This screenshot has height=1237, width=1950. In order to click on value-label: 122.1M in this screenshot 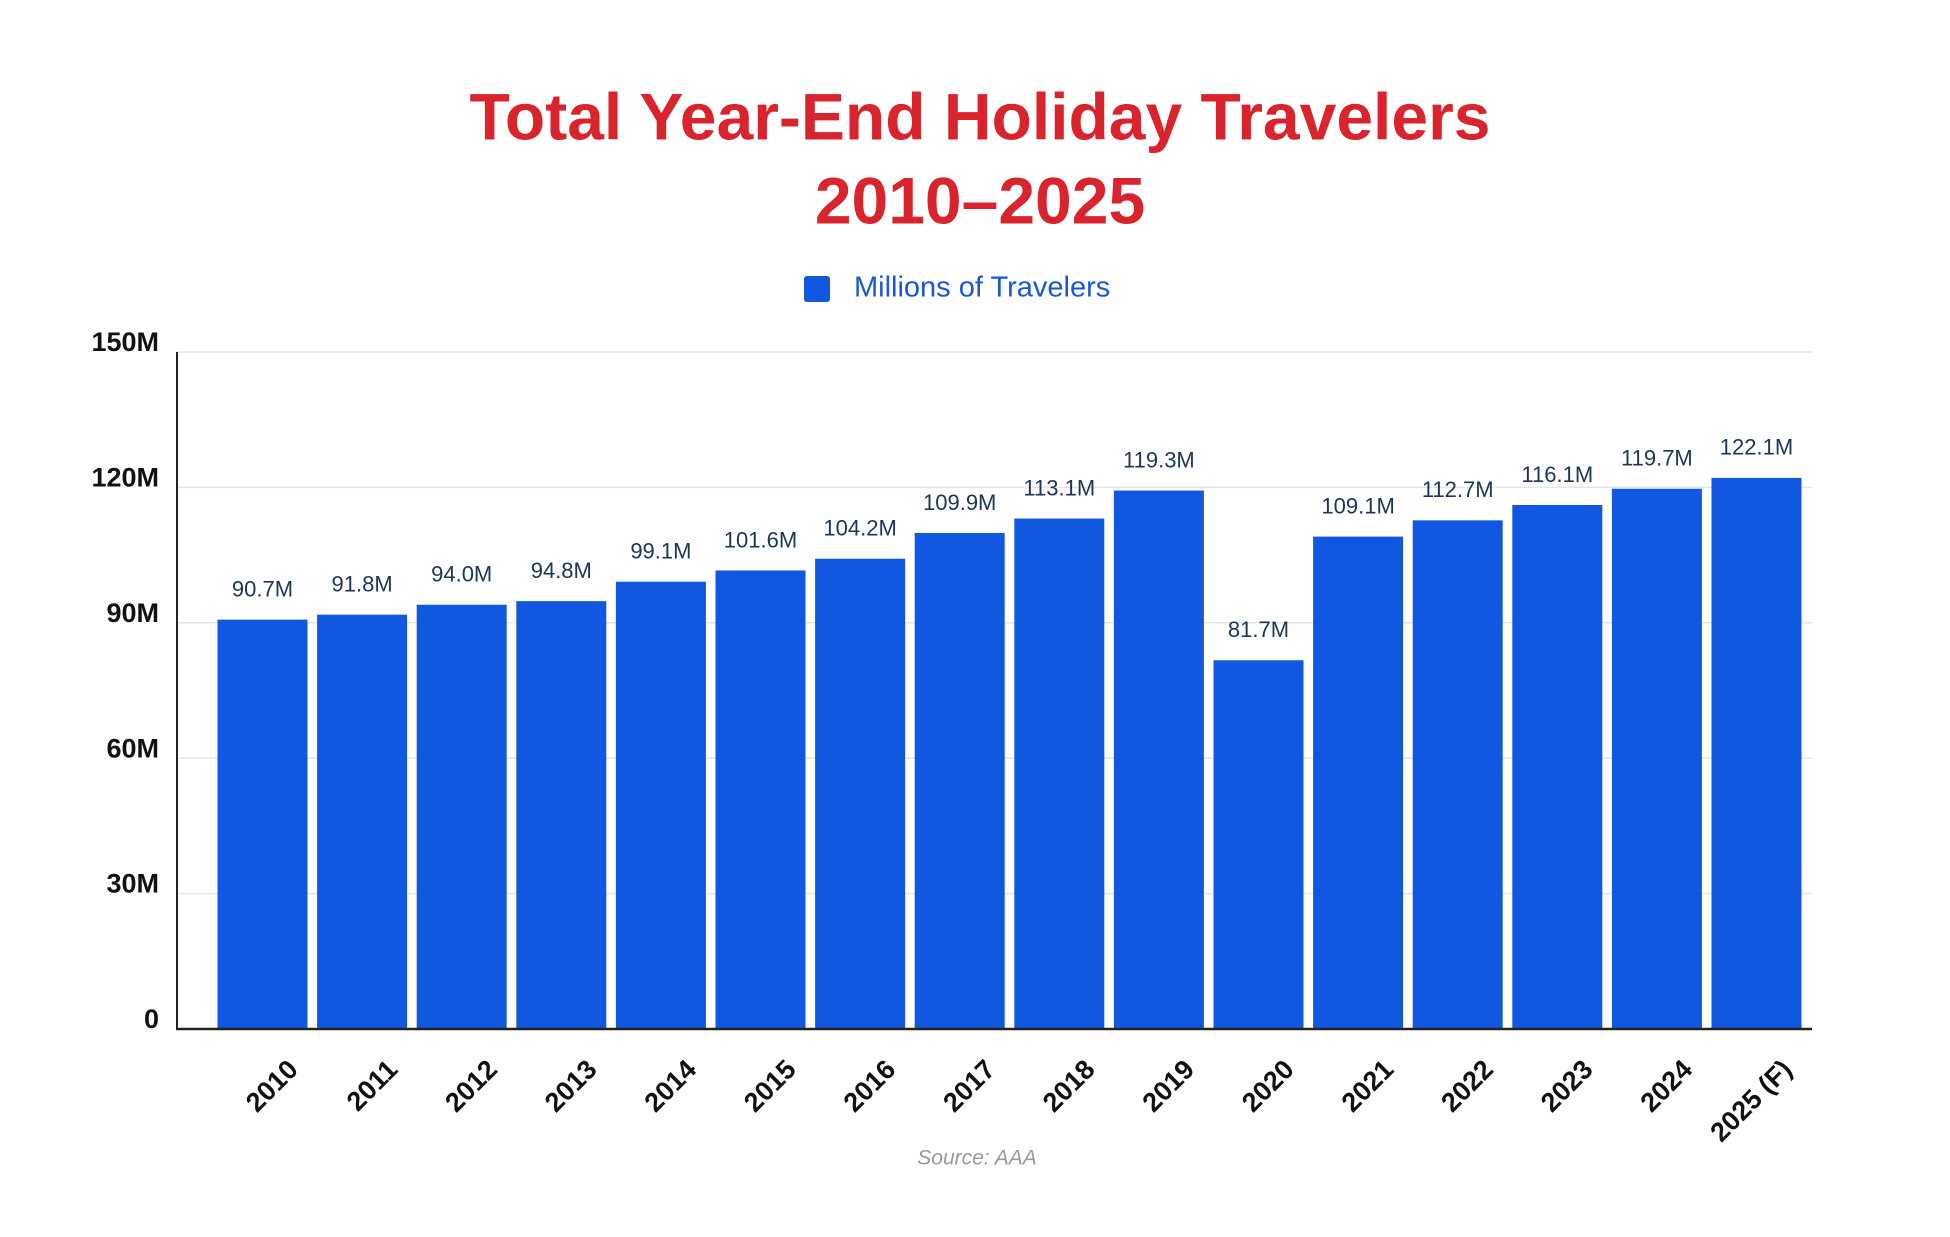, I will do `click(1756, 447)`.